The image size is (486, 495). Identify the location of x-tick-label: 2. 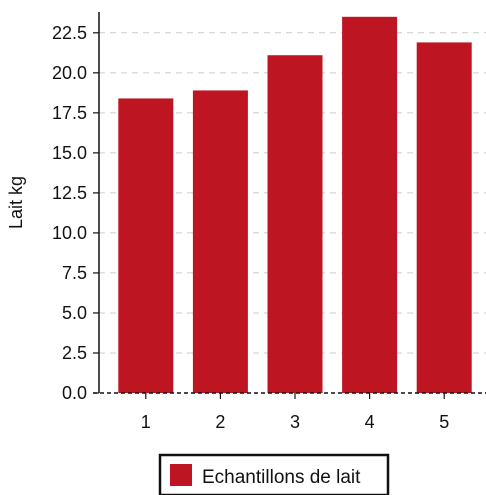
(220, 422).